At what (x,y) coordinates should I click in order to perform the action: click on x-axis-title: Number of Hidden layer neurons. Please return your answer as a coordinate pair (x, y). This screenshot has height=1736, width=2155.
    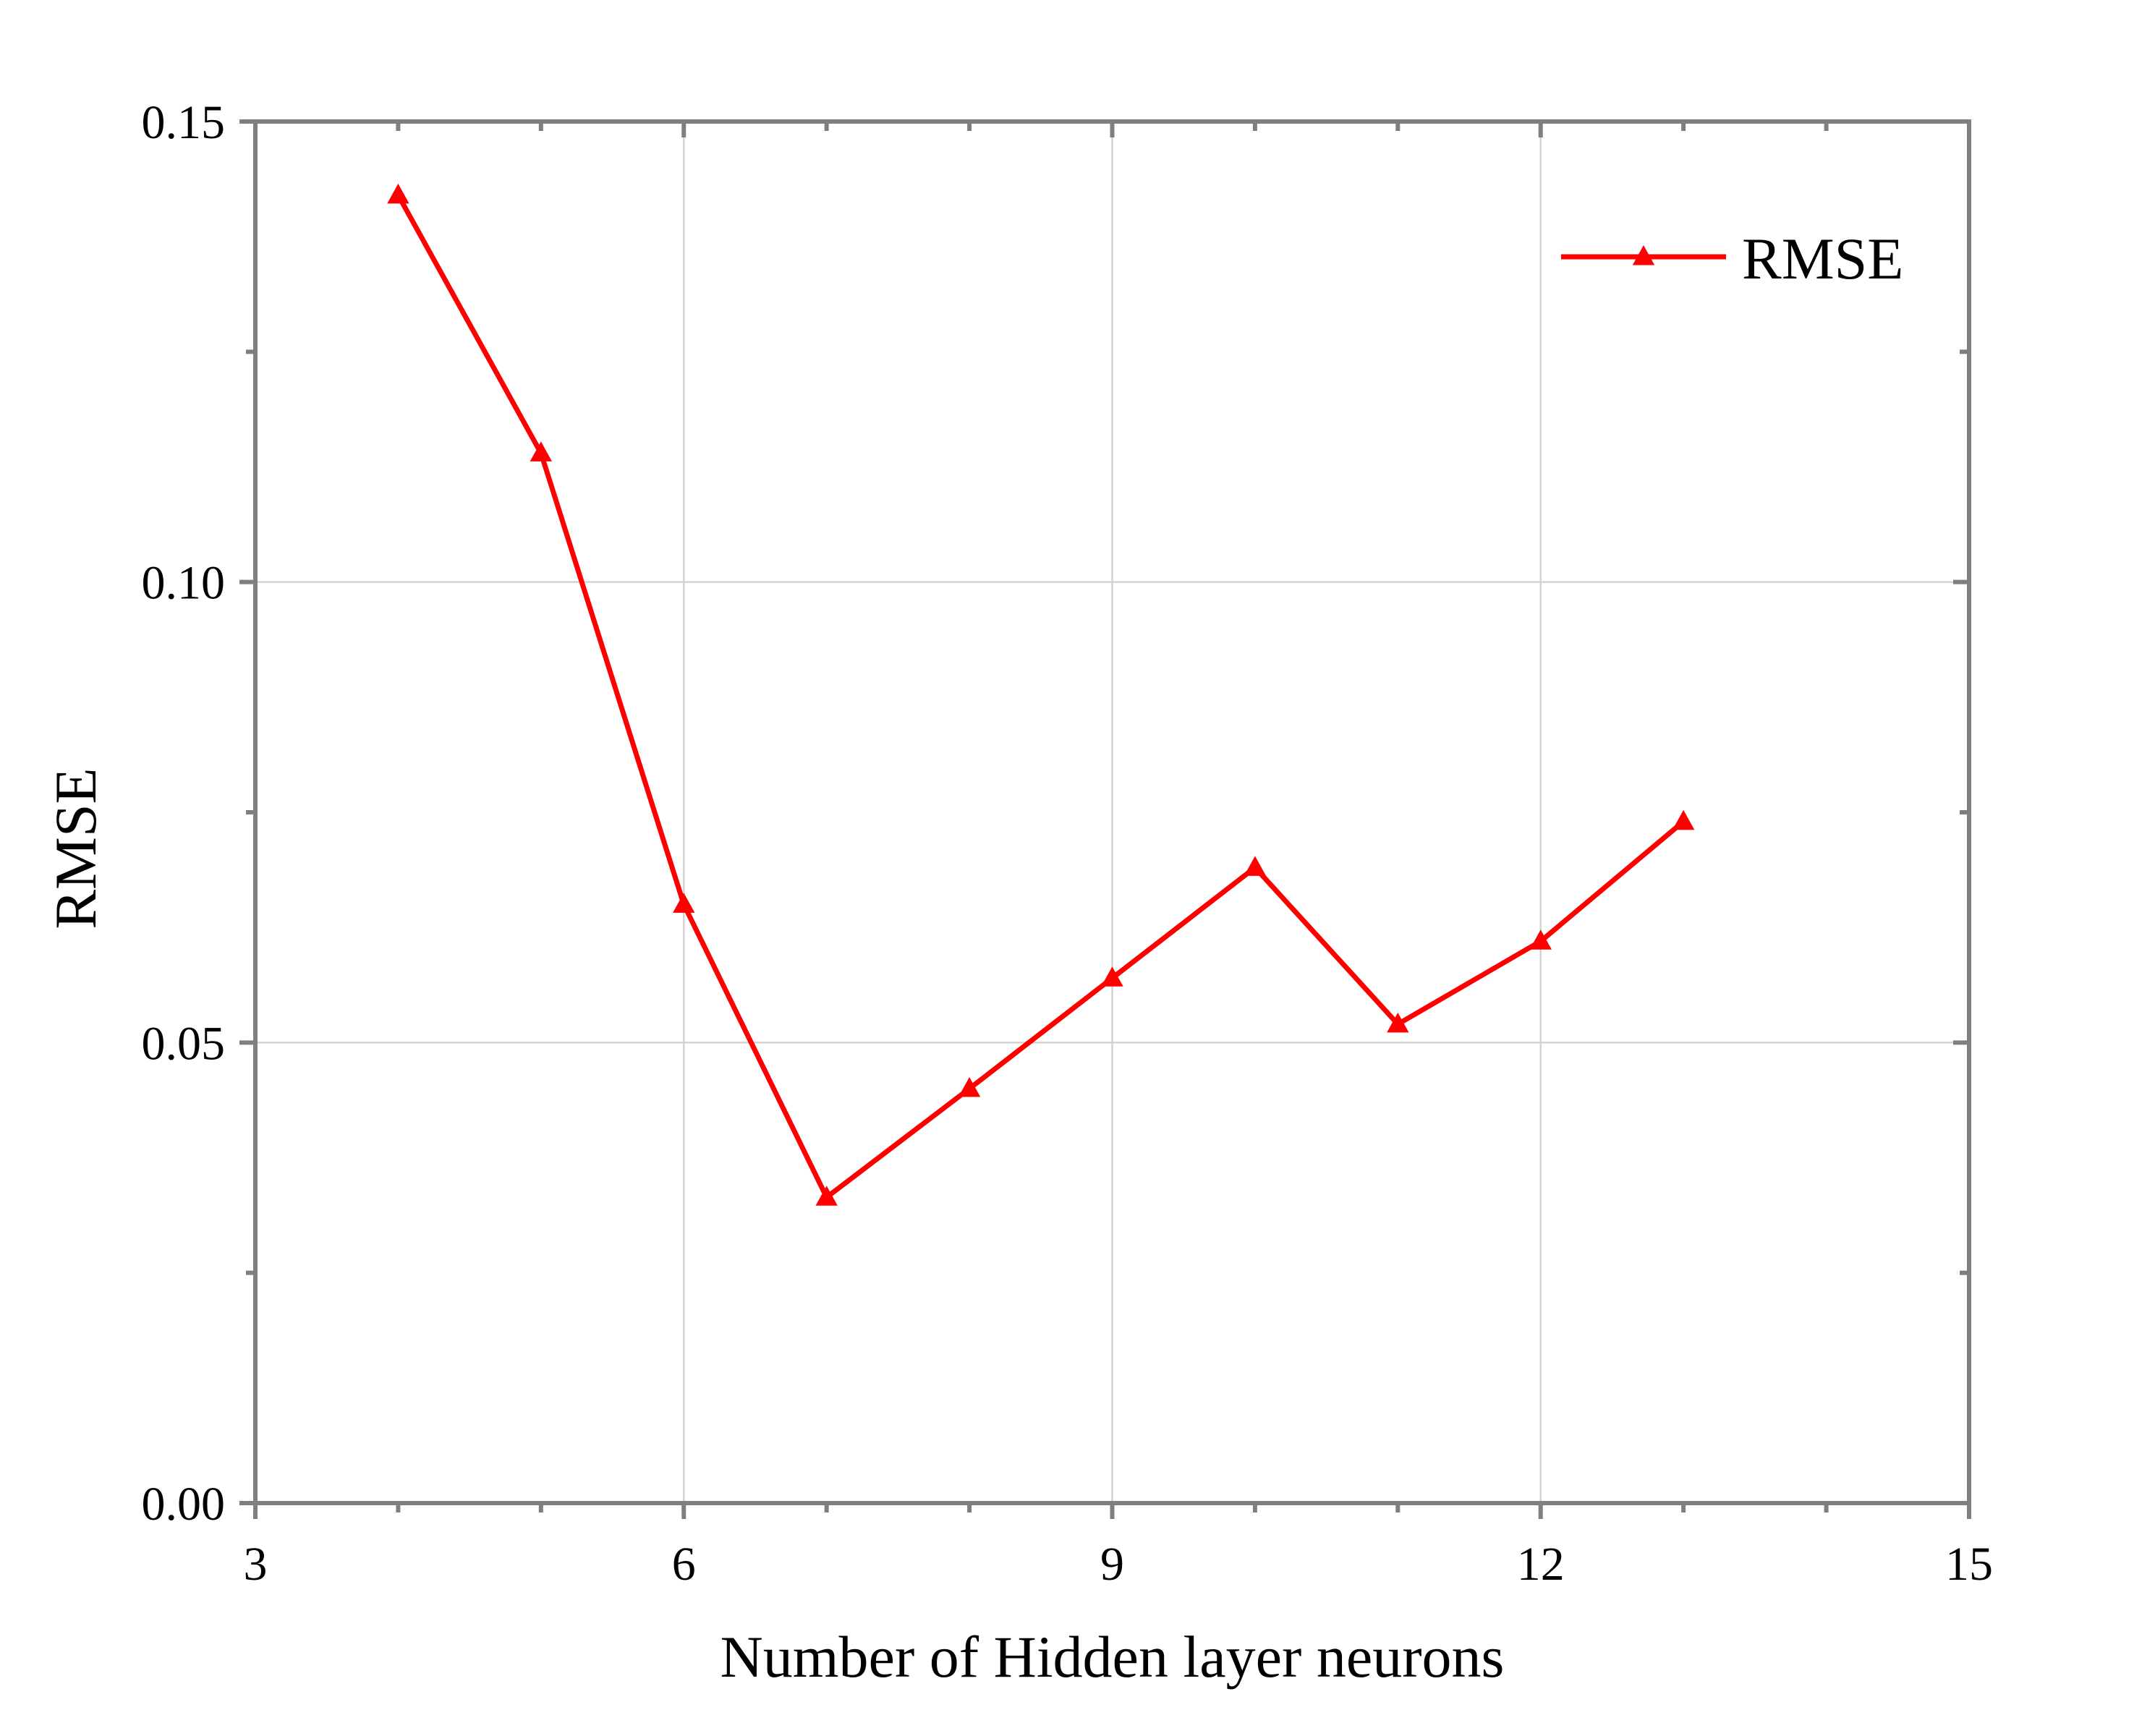
    Looking at the image, I should click on (1113, 1657).